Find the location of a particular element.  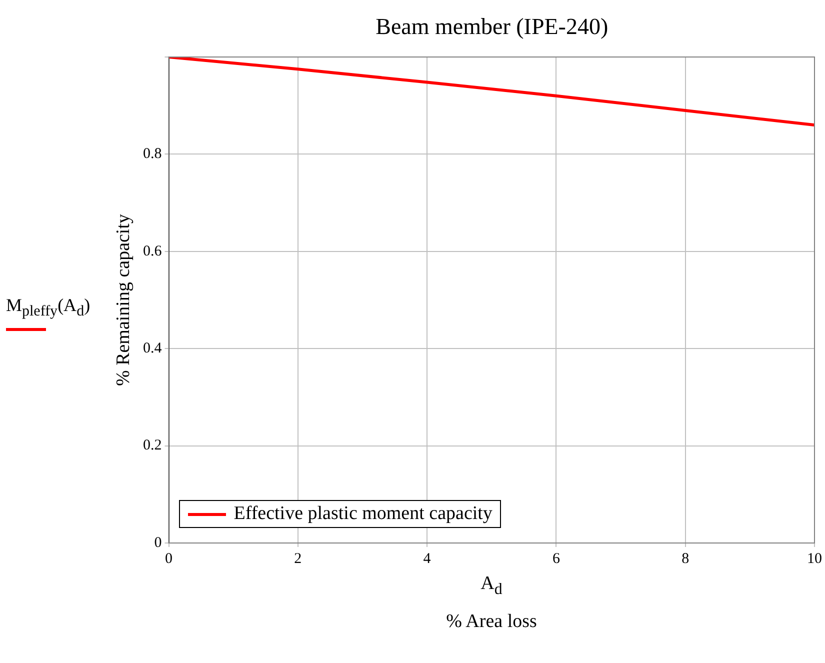

x-tick-label: 0 is located at coordinates (168, 558).